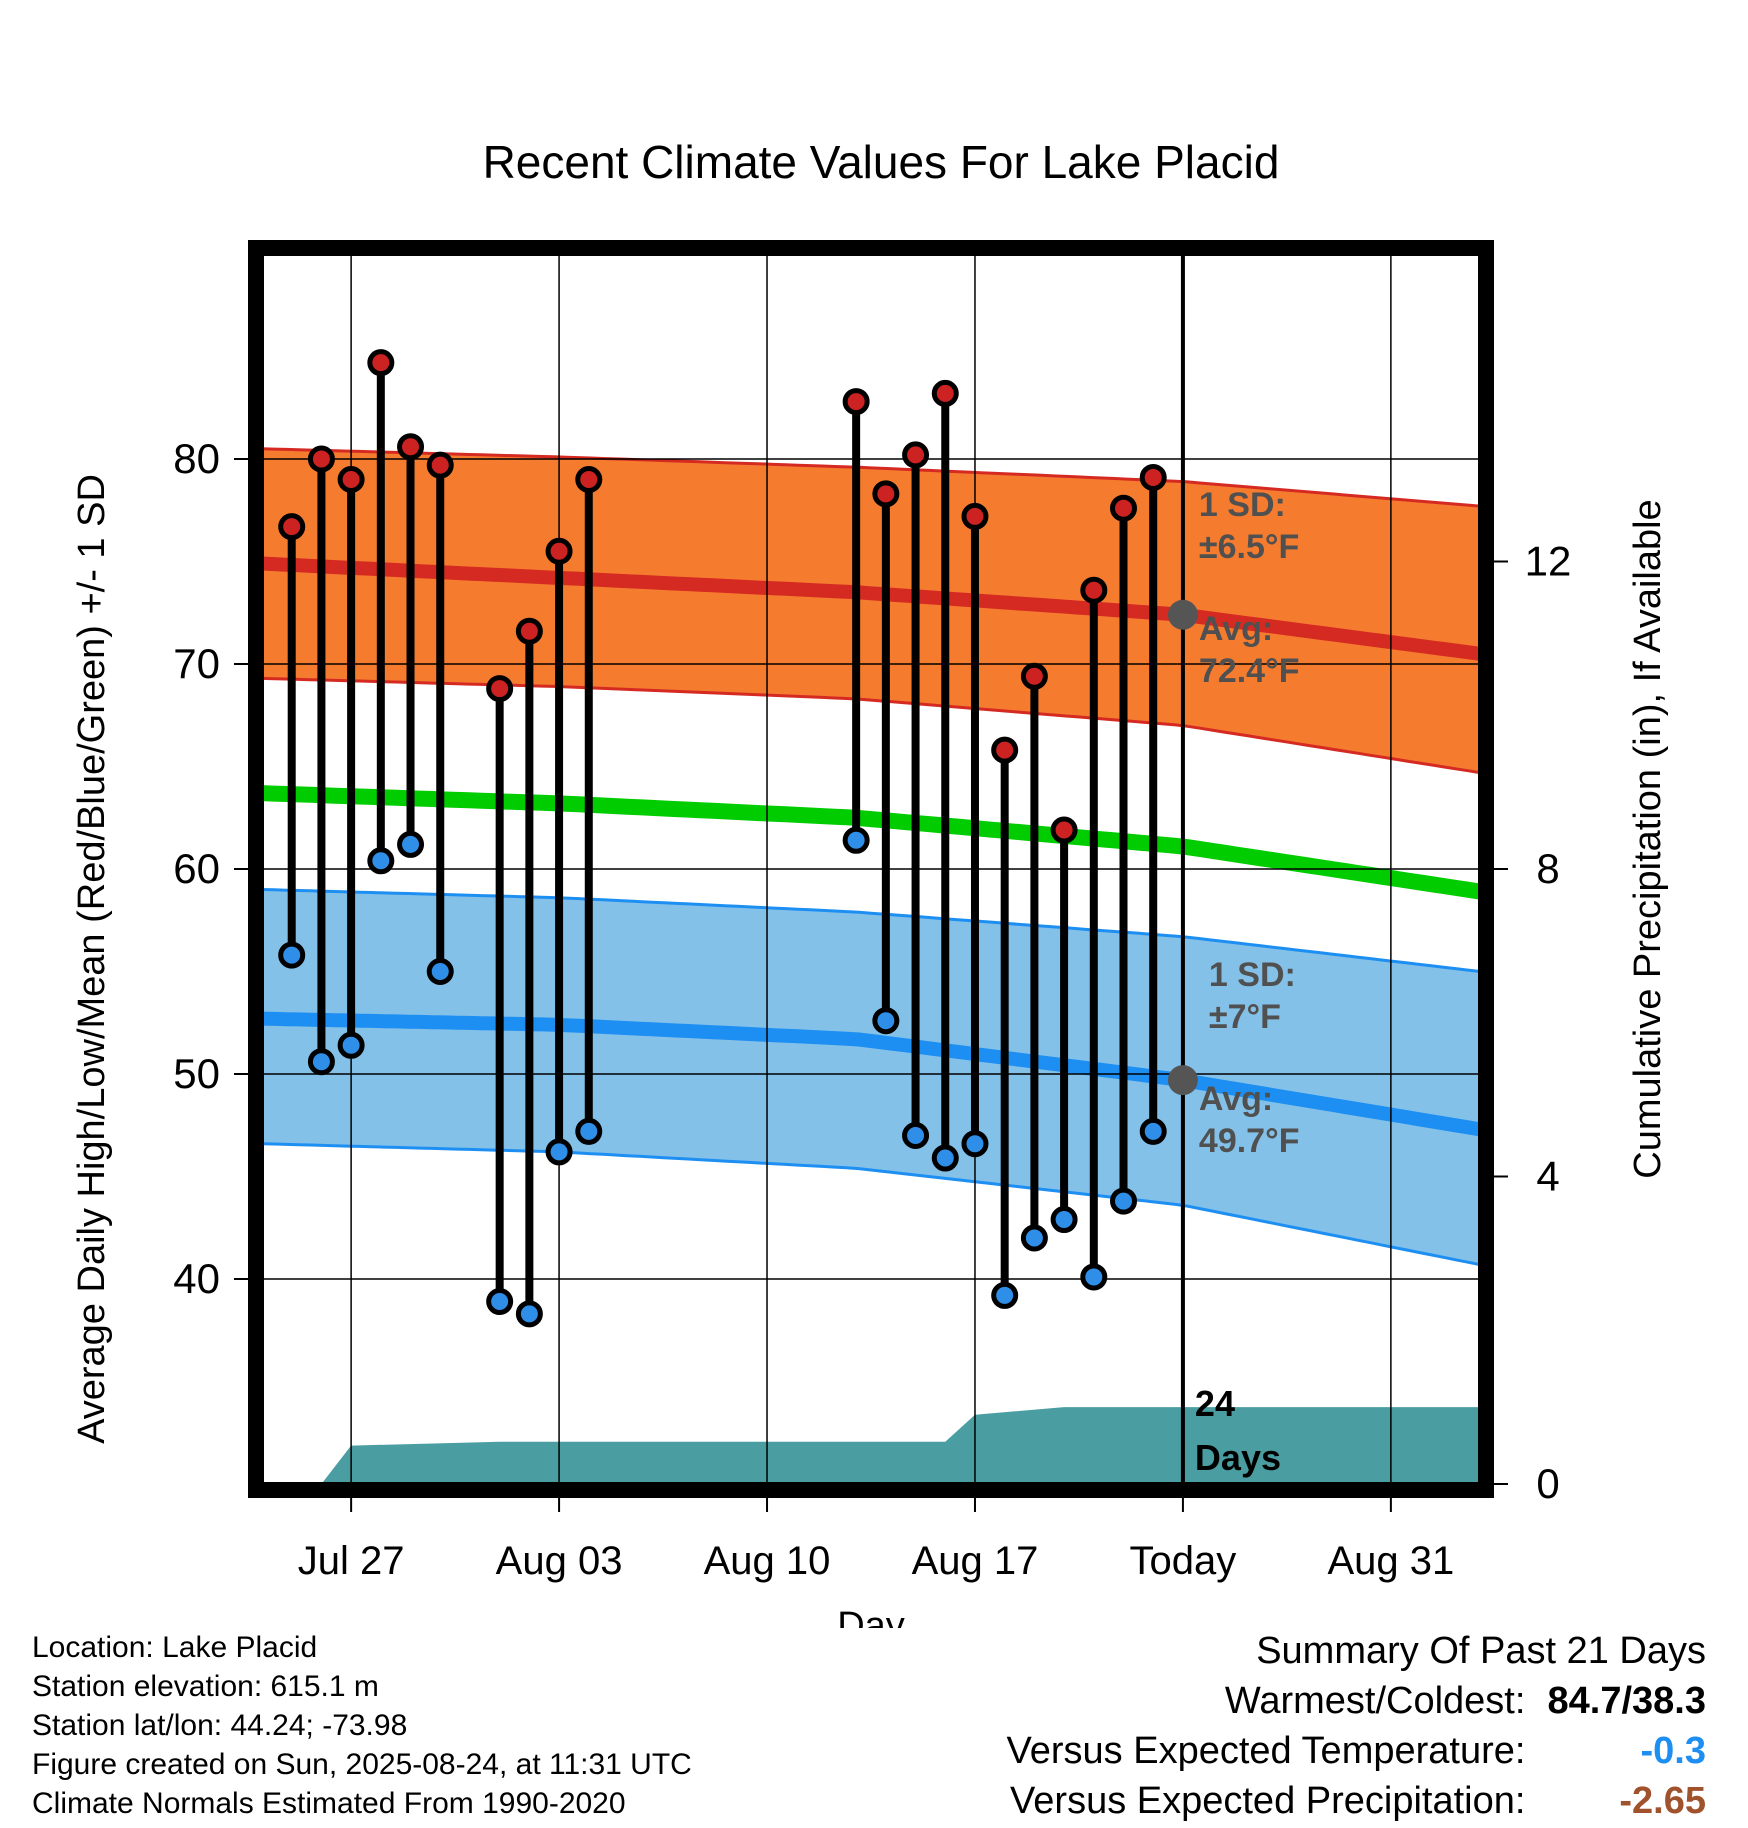  Describe the element at coordinates (559, 1561) in the screenshot. I see `x-tick-label: Aug 03` at that location.